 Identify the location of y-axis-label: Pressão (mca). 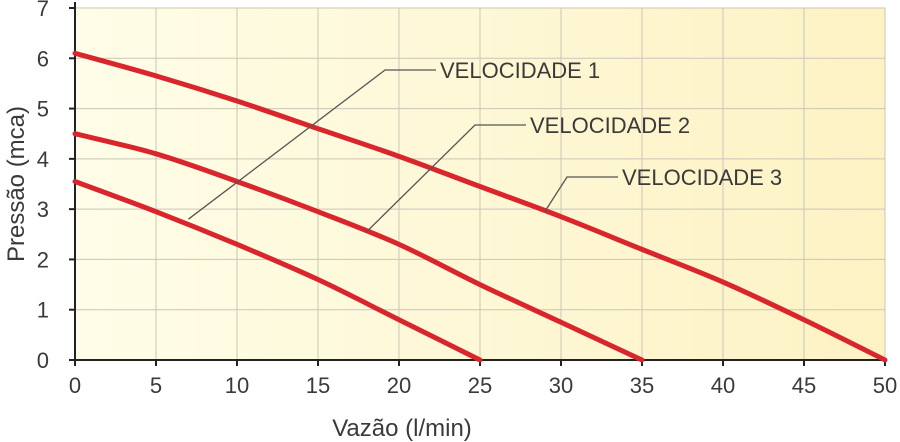
(16, 184).